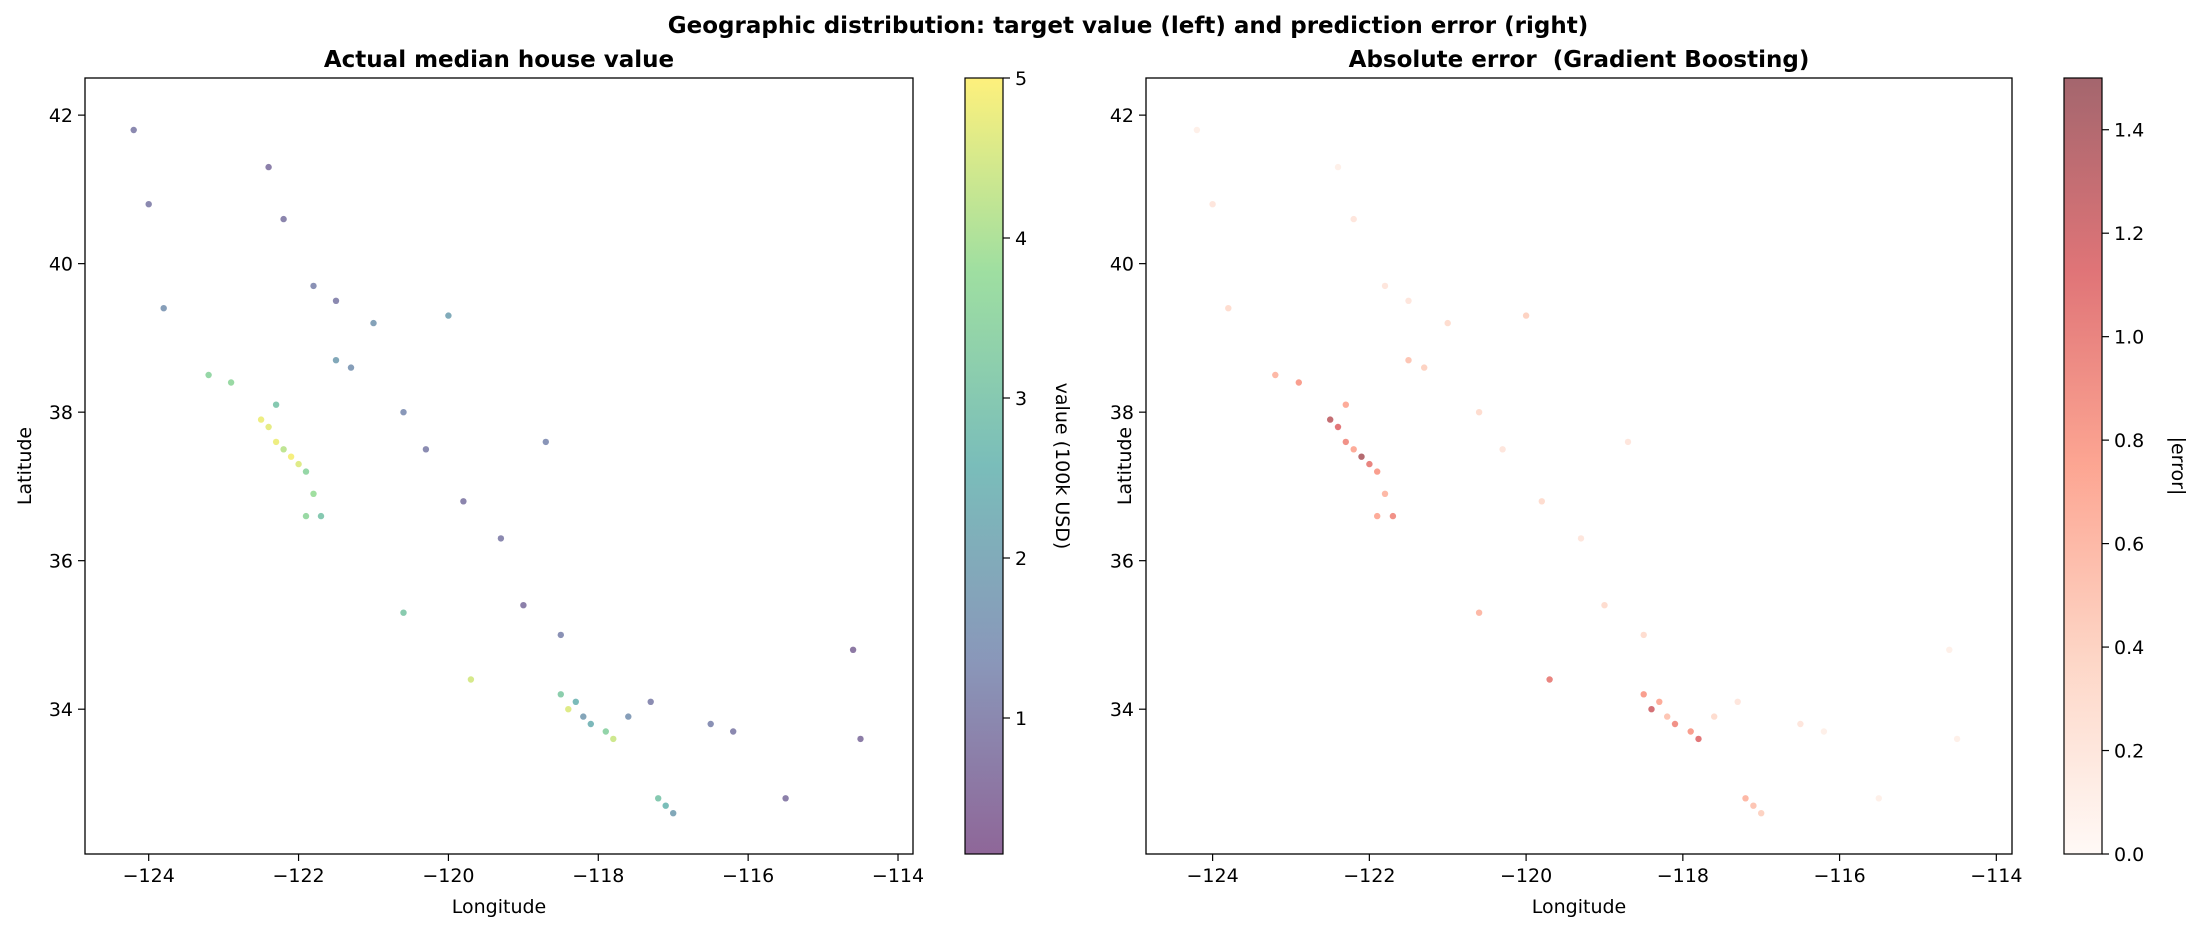 This screenshot has width=2195, height=933. Describe the element at coordinates (499, 60) in the screenshot. I see `left-plot-title: Actual median house value` at that location.